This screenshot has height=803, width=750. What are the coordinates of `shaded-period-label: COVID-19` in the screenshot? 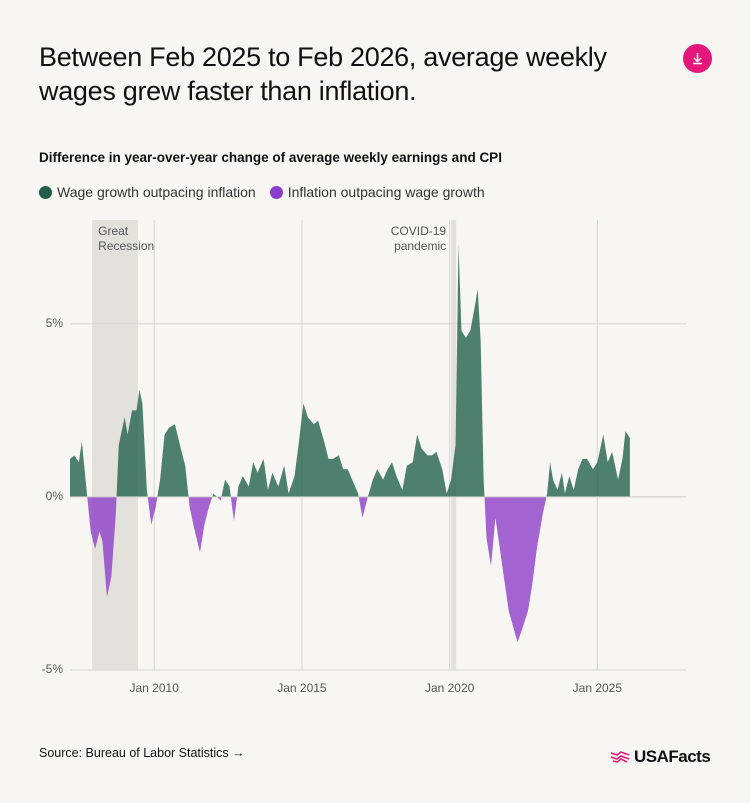 It's located at (419, 231).